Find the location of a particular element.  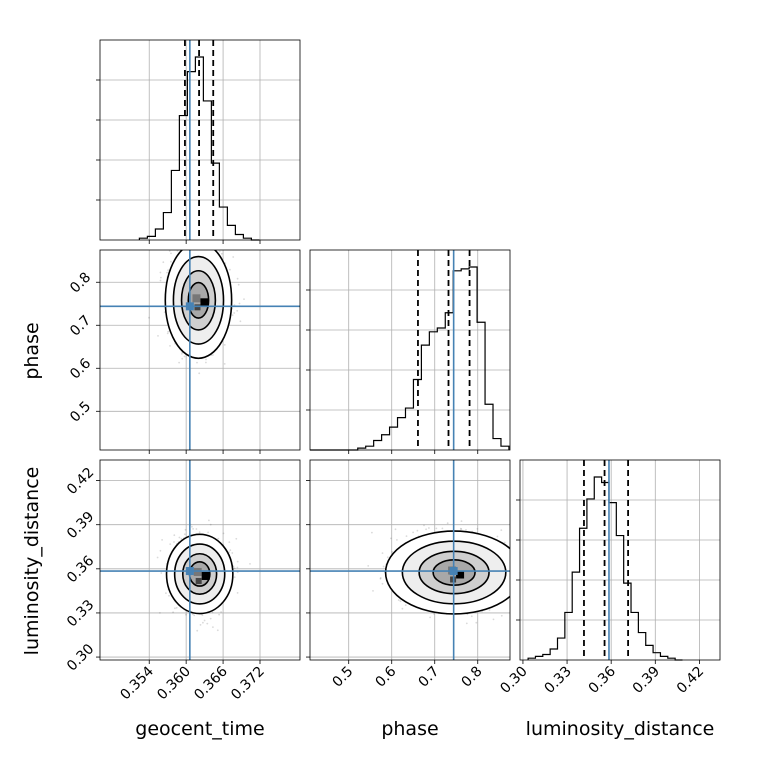

tick-label-y: 0.33 is located at coordinates (80, 613).